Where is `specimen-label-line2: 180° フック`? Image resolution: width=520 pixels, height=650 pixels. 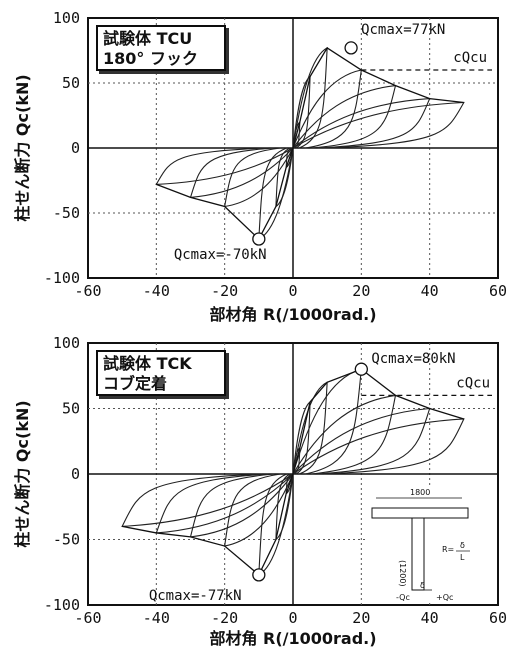
specimen-label-line2: 180° フック is located at coordinates (150, 58).